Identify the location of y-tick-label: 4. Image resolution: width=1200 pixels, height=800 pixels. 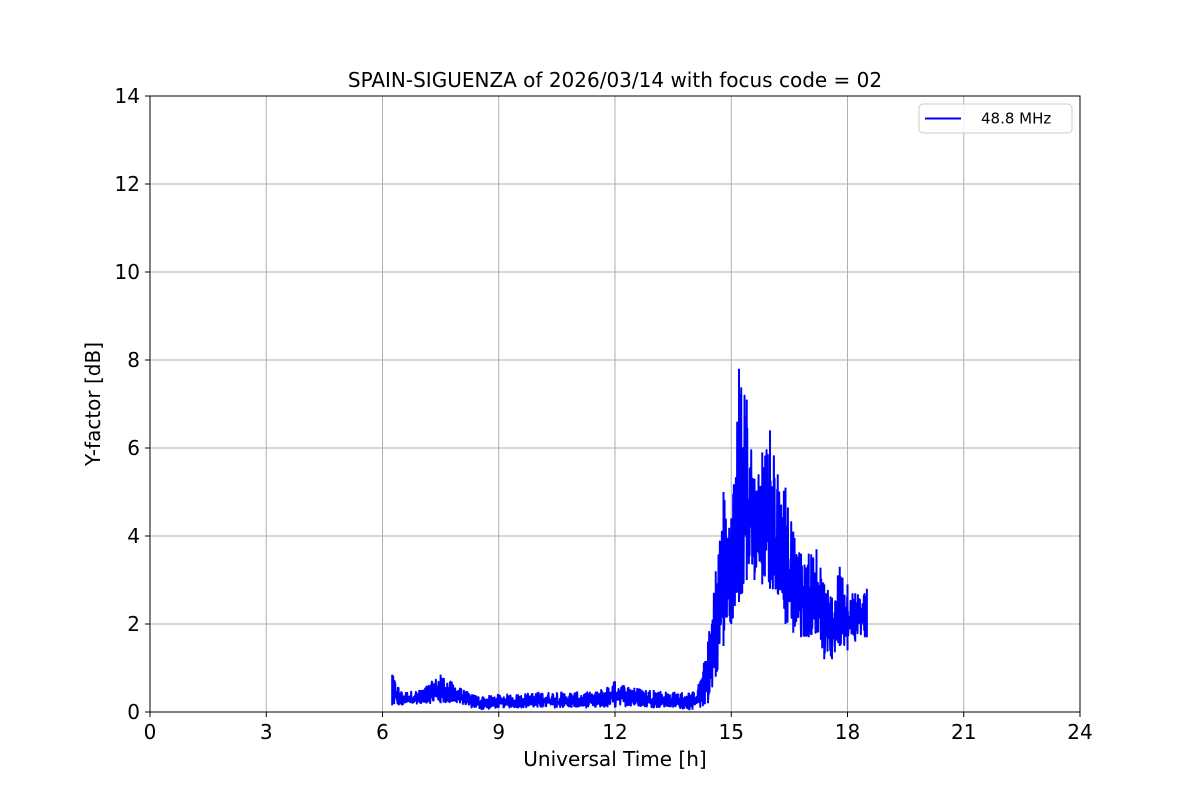
(133, 536).